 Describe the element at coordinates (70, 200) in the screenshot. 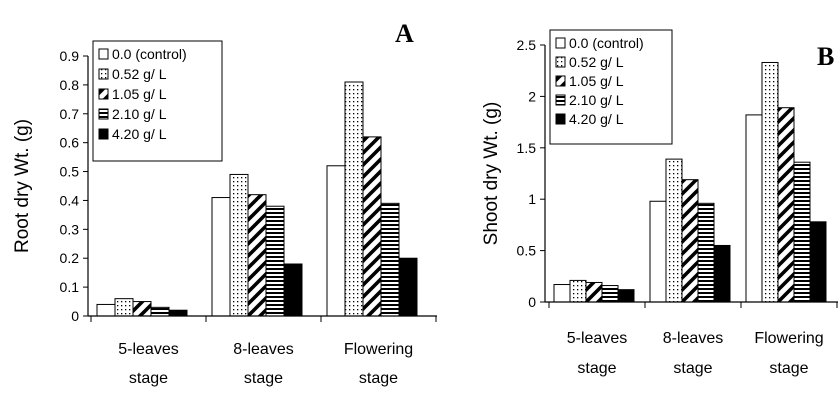

I see `y-tick-label: 0.4` at that location.